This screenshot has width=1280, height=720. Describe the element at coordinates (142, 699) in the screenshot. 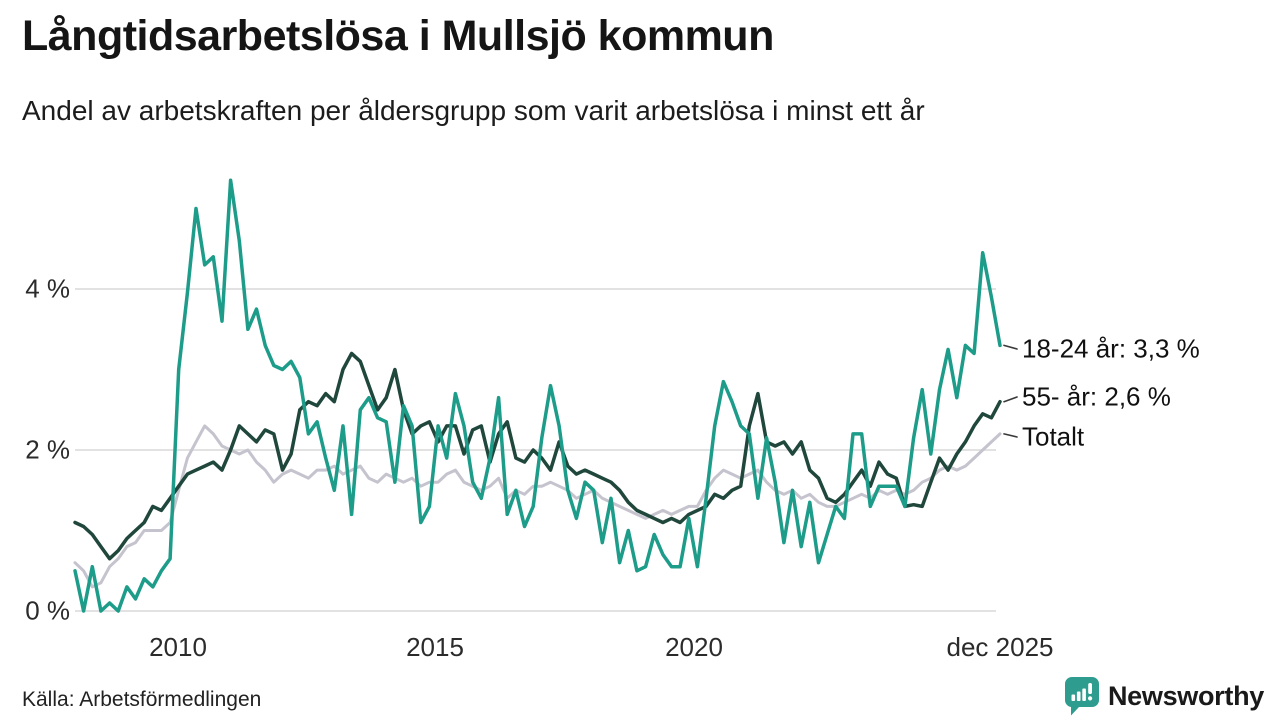

I see `source-note: Källa: Arbetsförmedlingen` at that location.